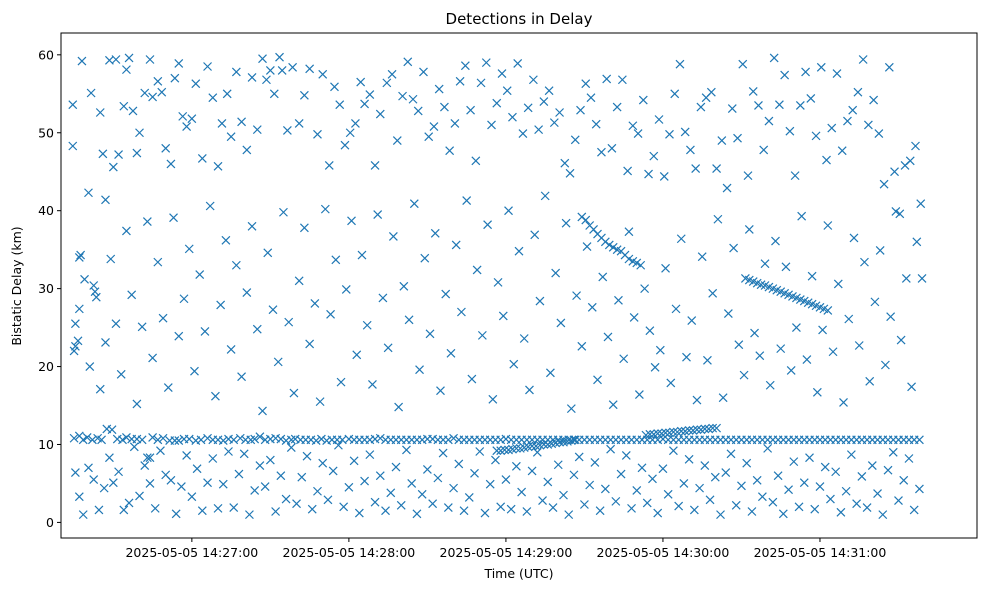  I want to click on x-tick-label: 2025-05-05 14:30:00, so click(663, 552).